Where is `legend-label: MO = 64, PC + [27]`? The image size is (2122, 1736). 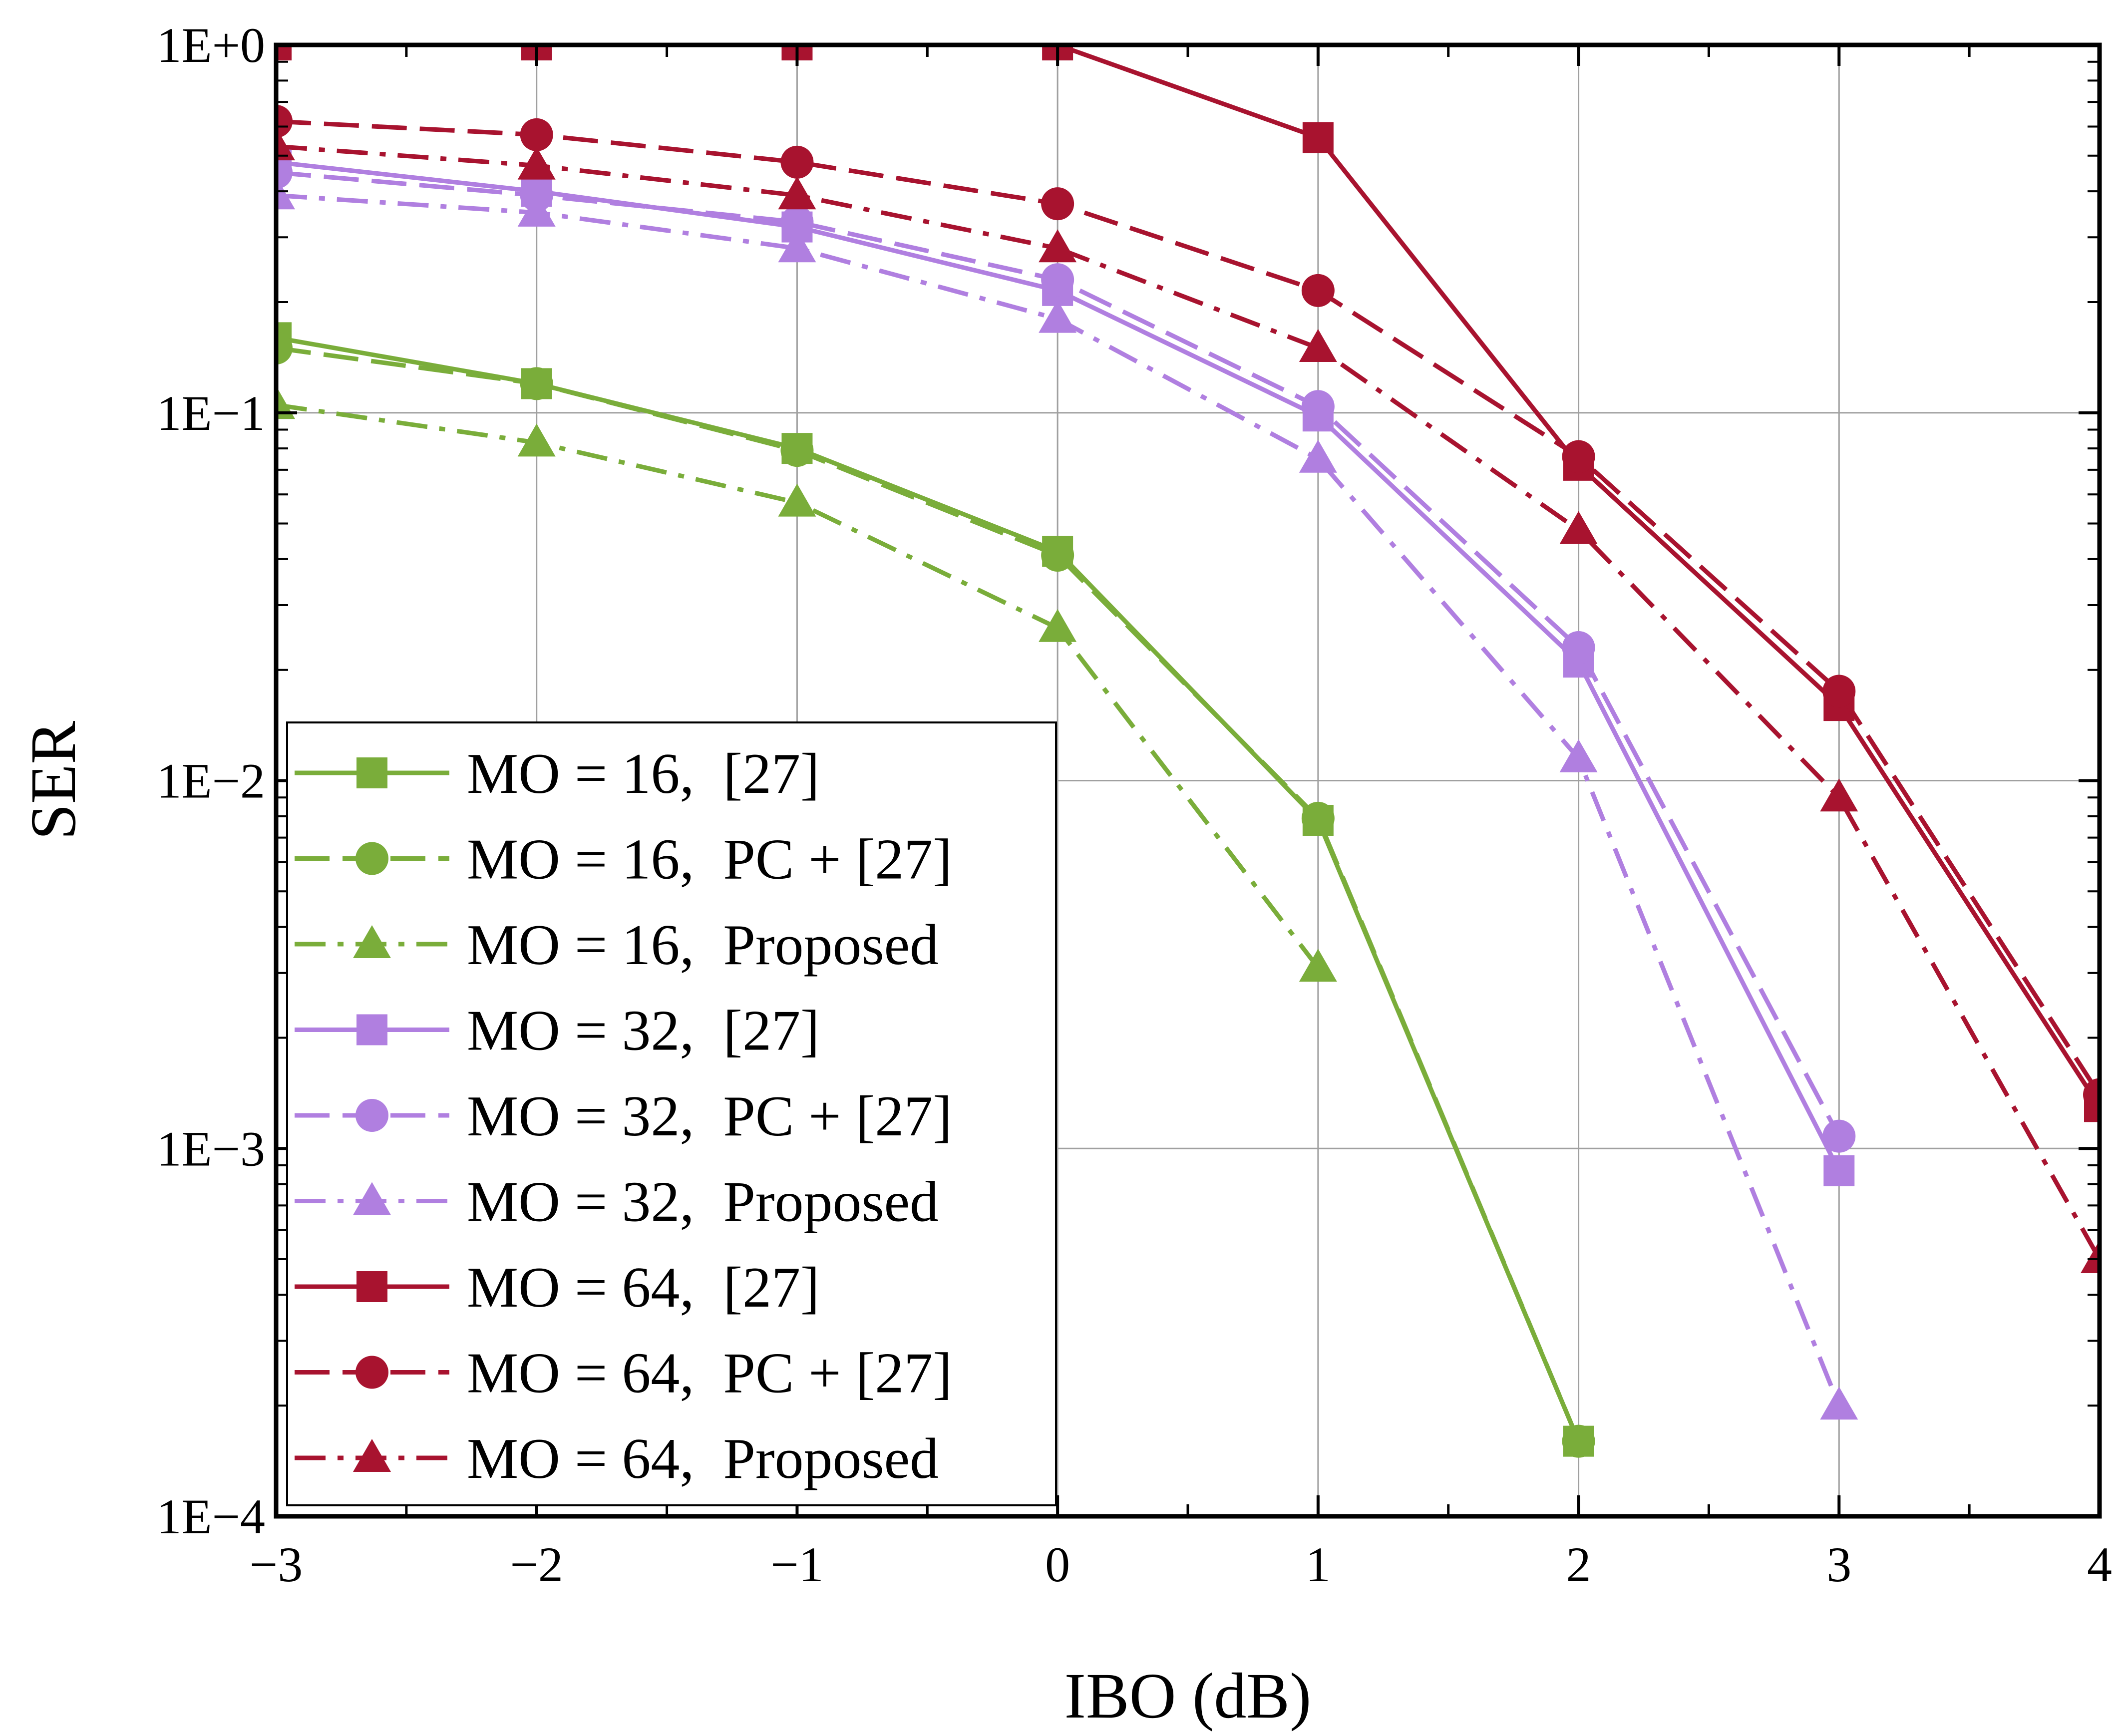 legend-label: MO = 64, PC + [27] is located at coordinates (709, 1373).